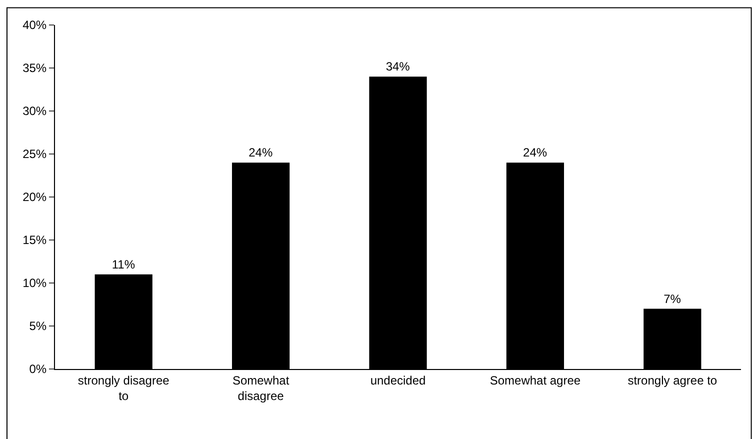 This screenshot has height=439, width=756. I want to click on y-tick-label: 25%, so click(34, 154).